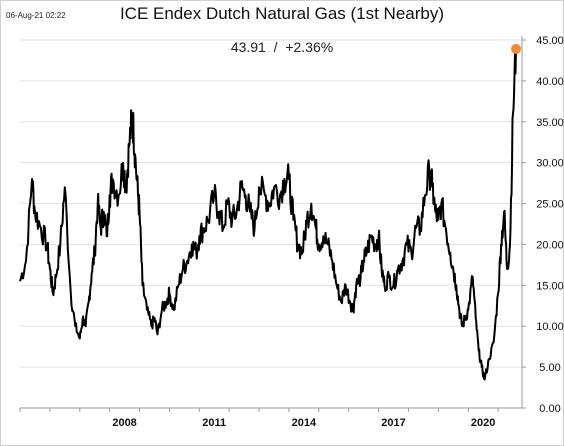 This screenshot has width=564, height=446. Describe the element at coordinates (549, 368) in the screenshot. I see `y-tick-label: 5.00` at that location.